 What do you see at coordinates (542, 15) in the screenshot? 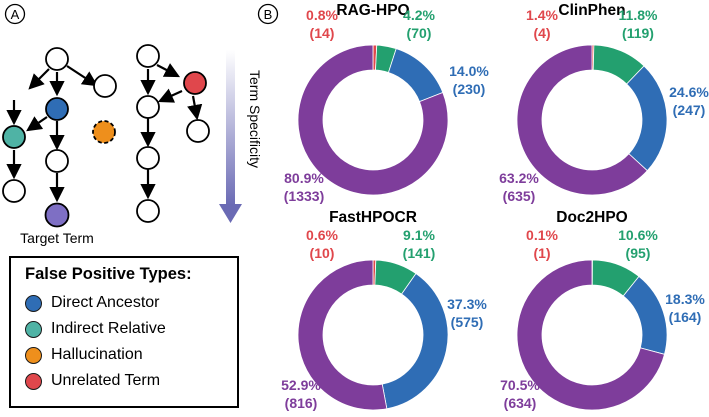
I see `data-label-percent: 1.4%` at bounding box center [542, 15].